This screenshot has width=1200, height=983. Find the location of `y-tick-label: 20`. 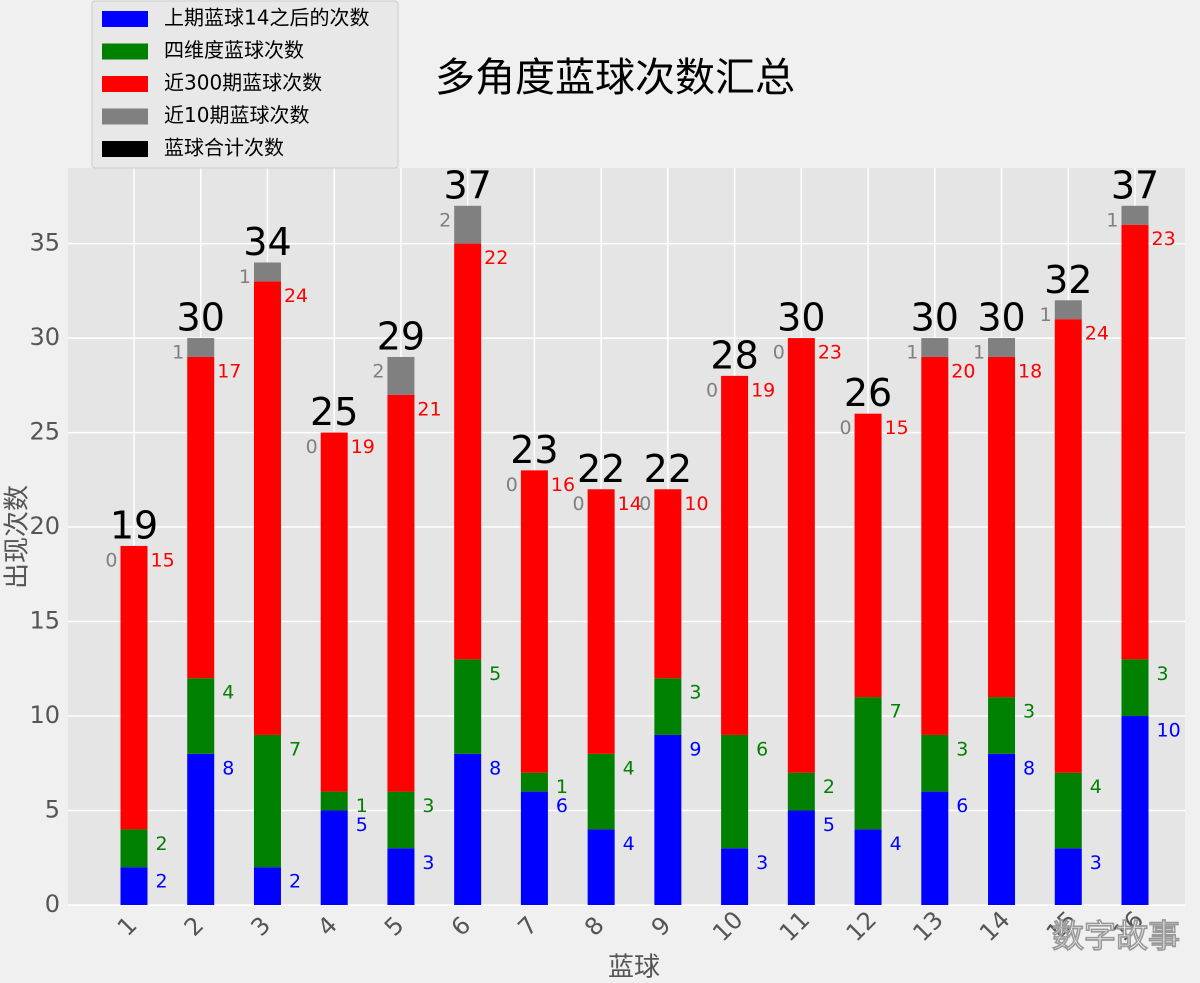

y-tick-label: 20 is located at coordinates (44, 526).